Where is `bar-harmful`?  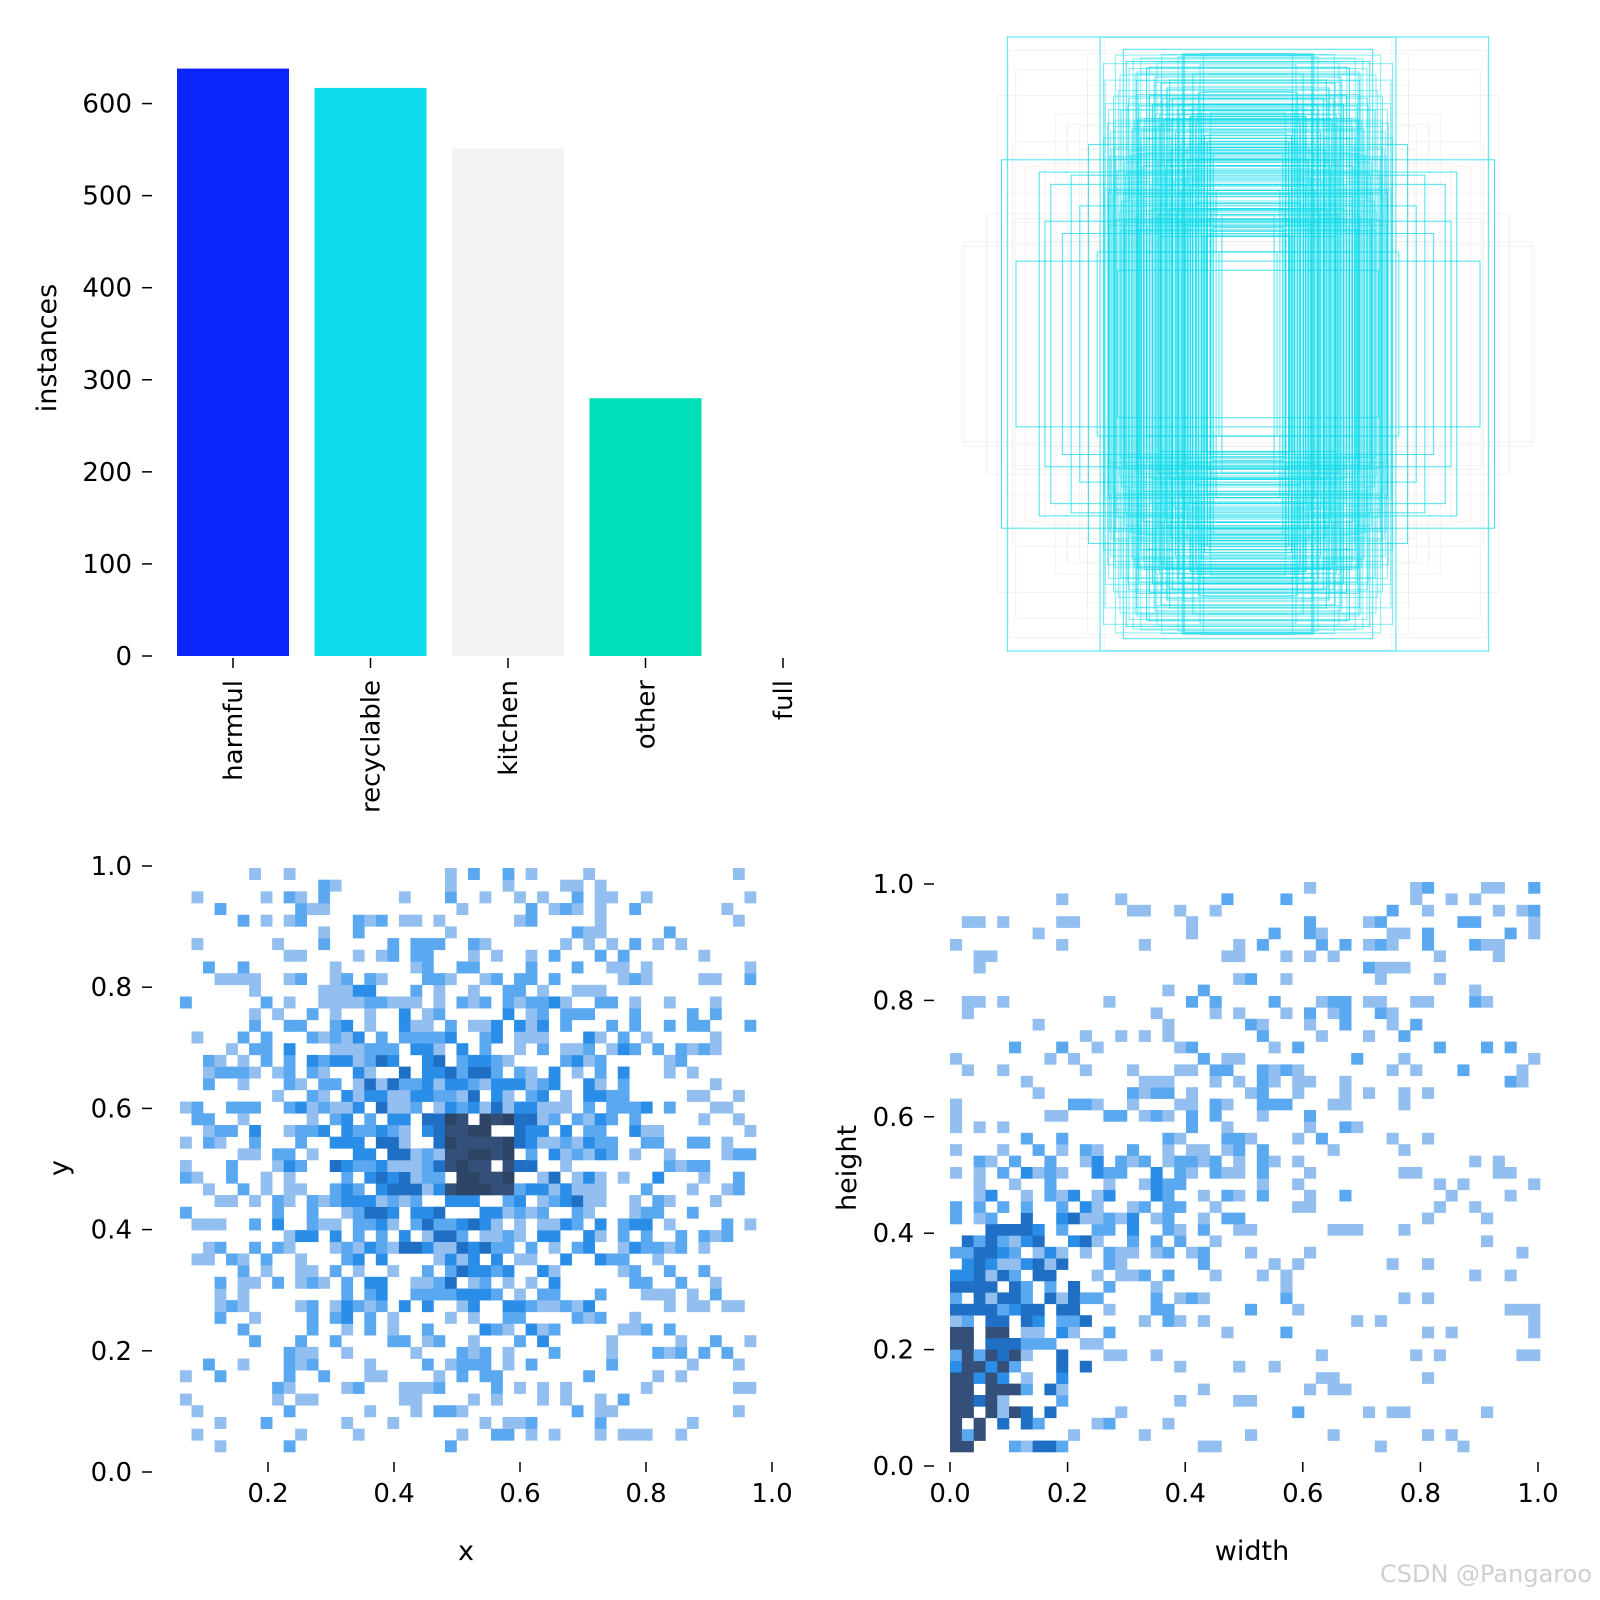
bar-harmful is located at coordinates (233, 362).